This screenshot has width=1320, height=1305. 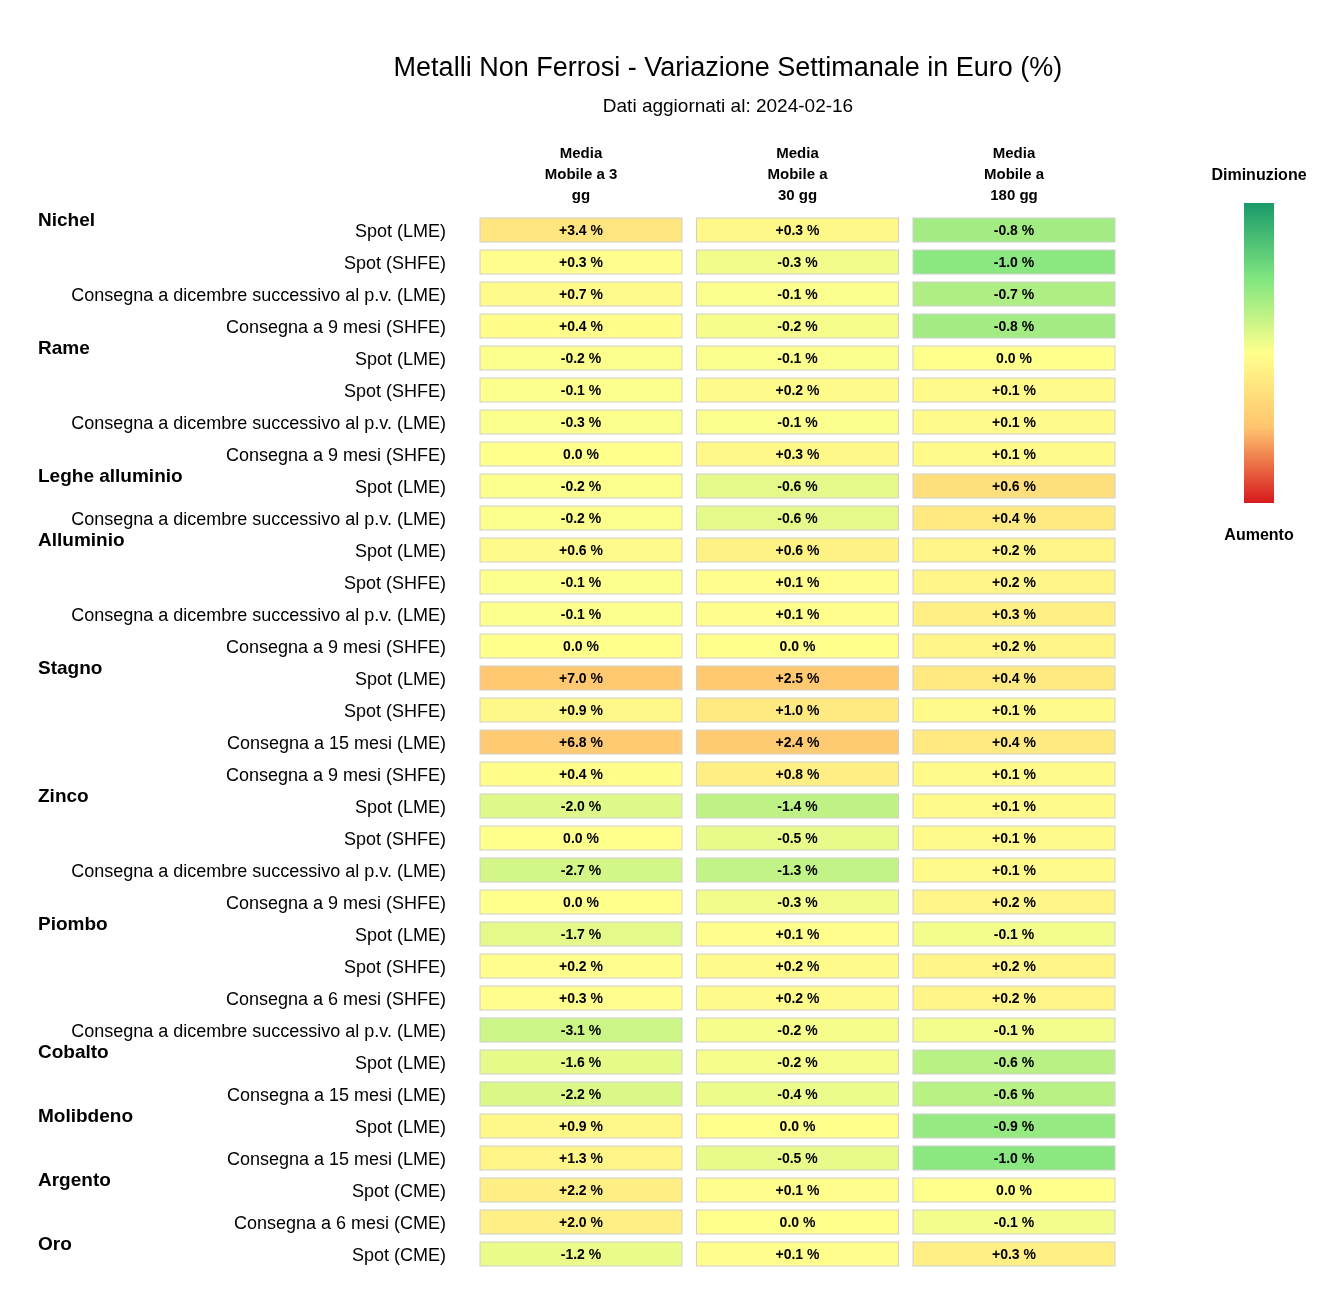 I want to click on text: Diminuzione, so click(x=1259, y=174).